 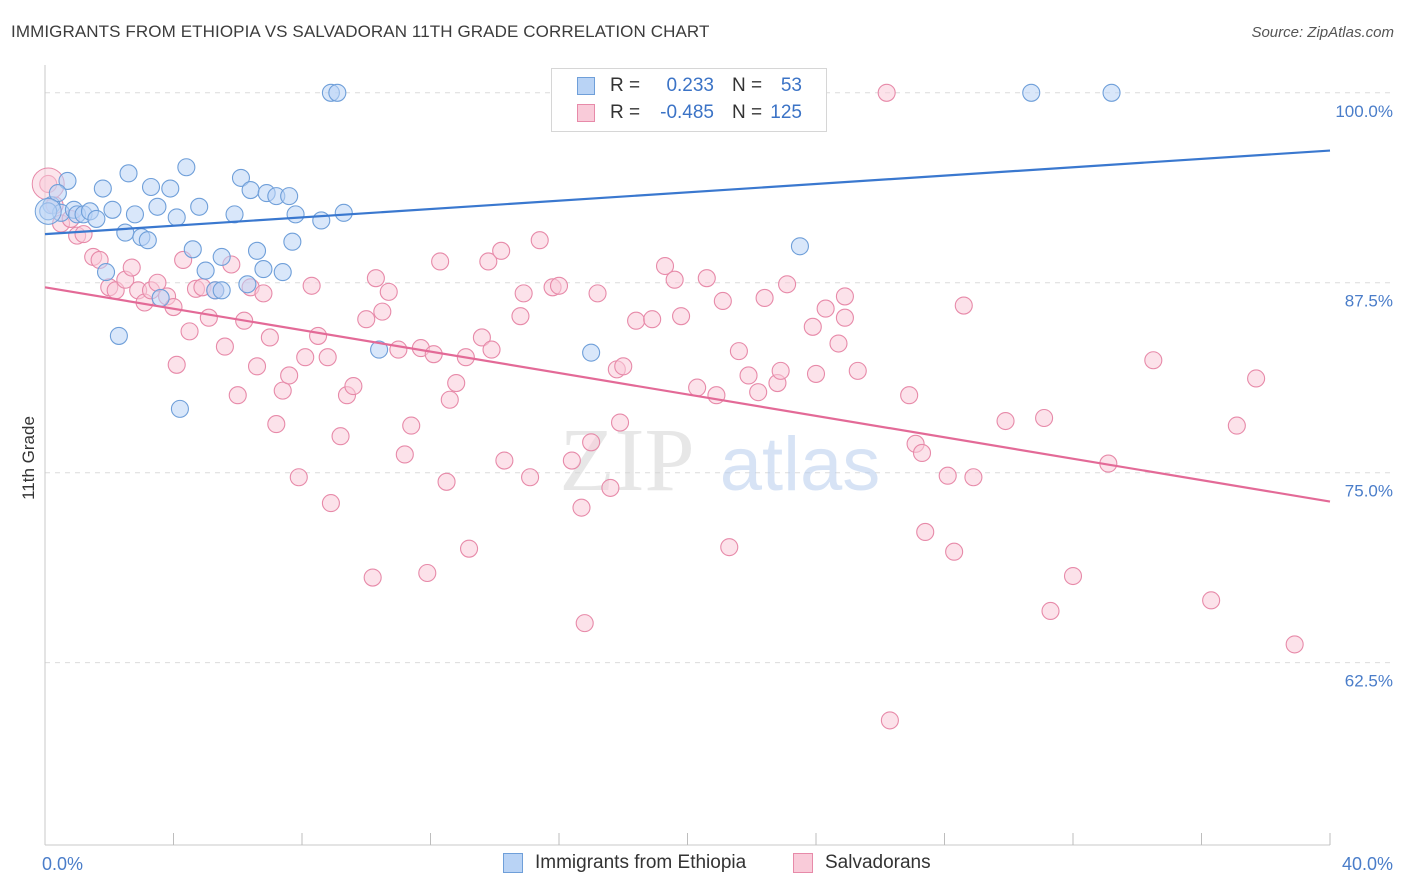 I want to click on n-label: N =, so click(x=747, y=112).